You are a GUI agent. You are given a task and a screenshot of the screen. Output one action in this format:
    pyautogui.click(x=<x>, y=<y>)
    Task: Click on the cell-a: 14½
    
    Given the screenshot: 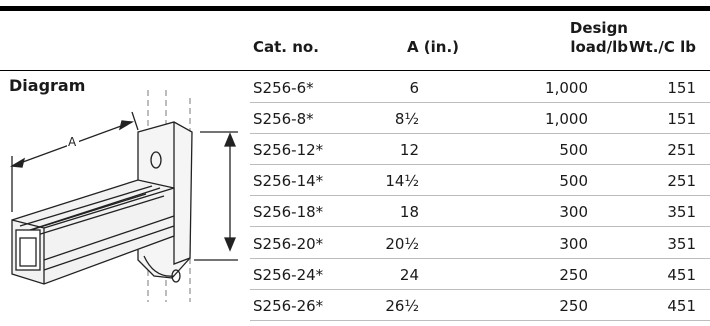 What is the action you would take?
    pyautogui.click(x=402, y=181)
    